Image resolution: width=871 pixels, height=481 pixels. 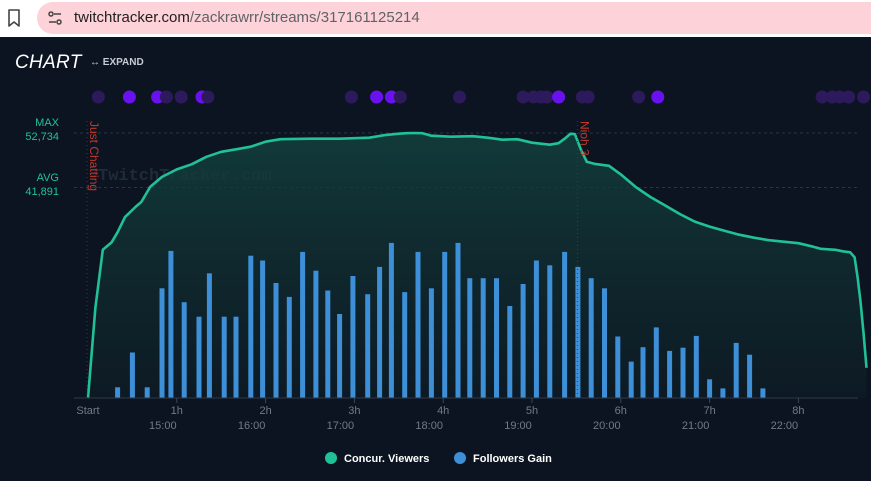 I want to click on game-label: Just Chatting, so click(x=94, y=156).